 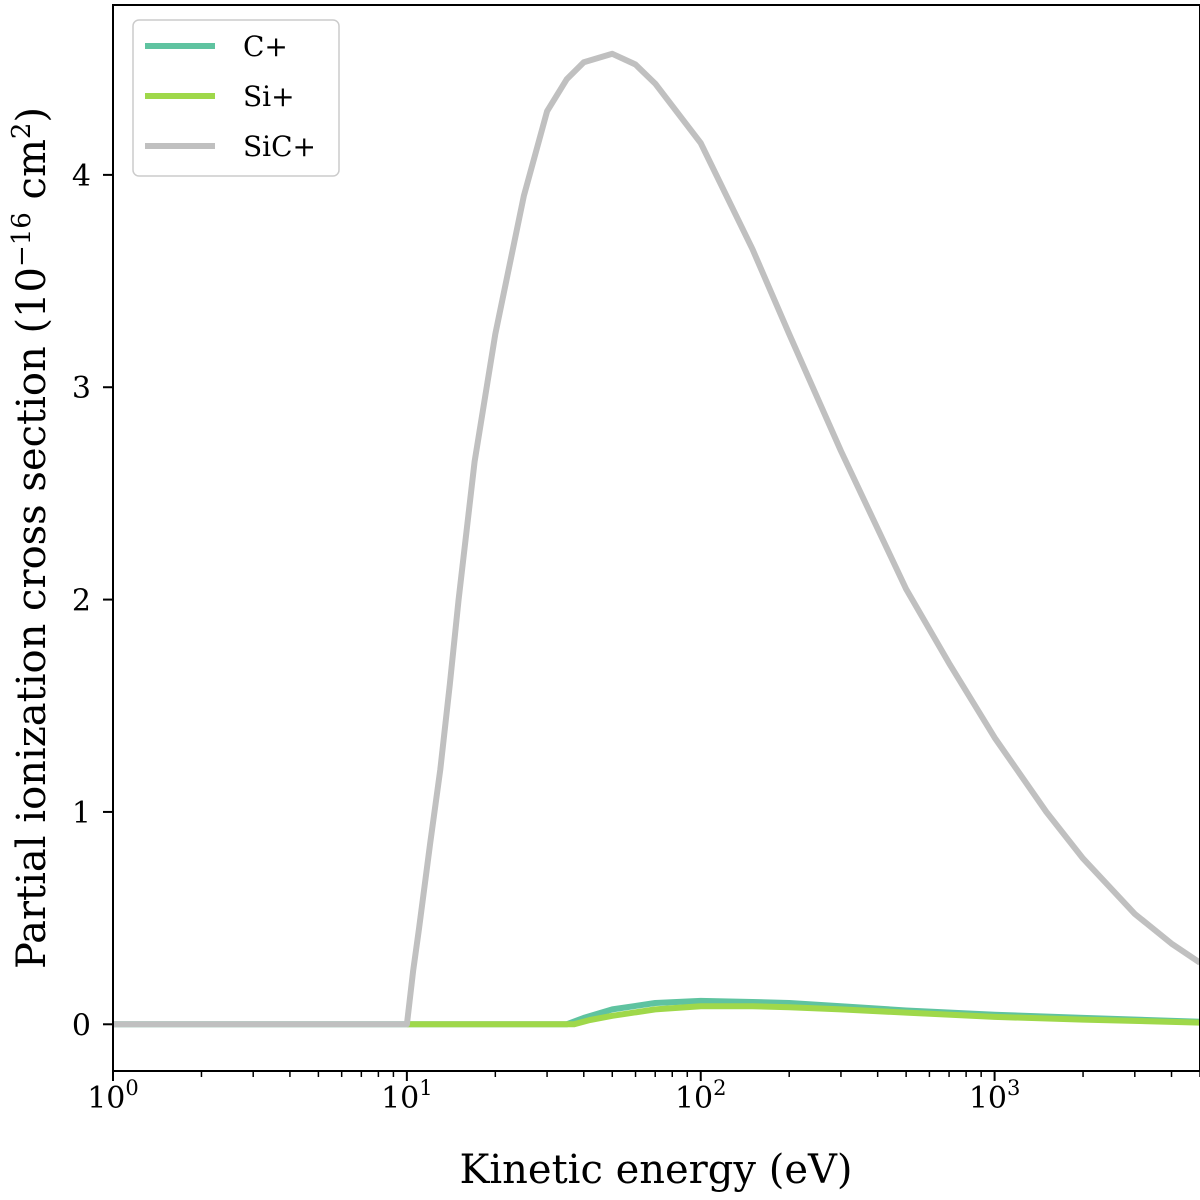 What do you see at coordinates (81, 601) in the screenshot?
I see `y-tick-label: 2` at bounding box center [81, 601].